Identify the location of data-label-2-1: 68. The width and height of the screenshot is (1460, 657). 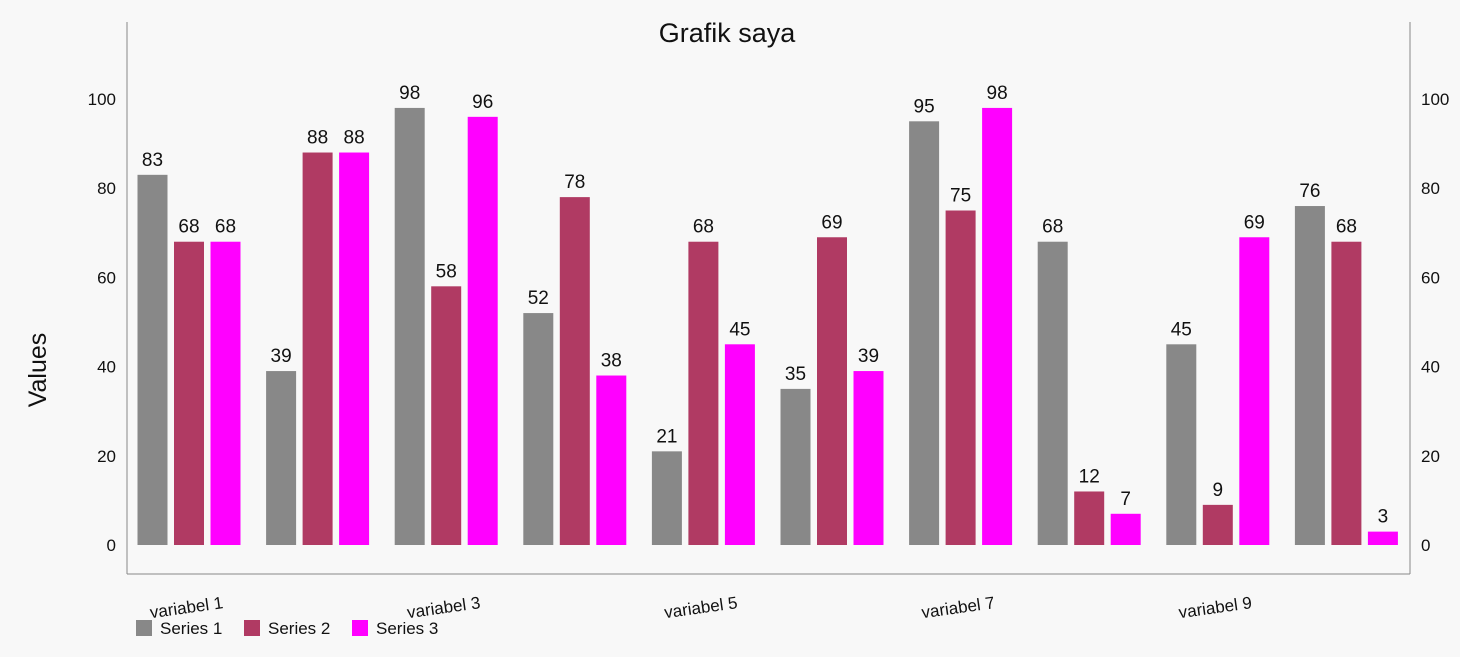
(188, 227).